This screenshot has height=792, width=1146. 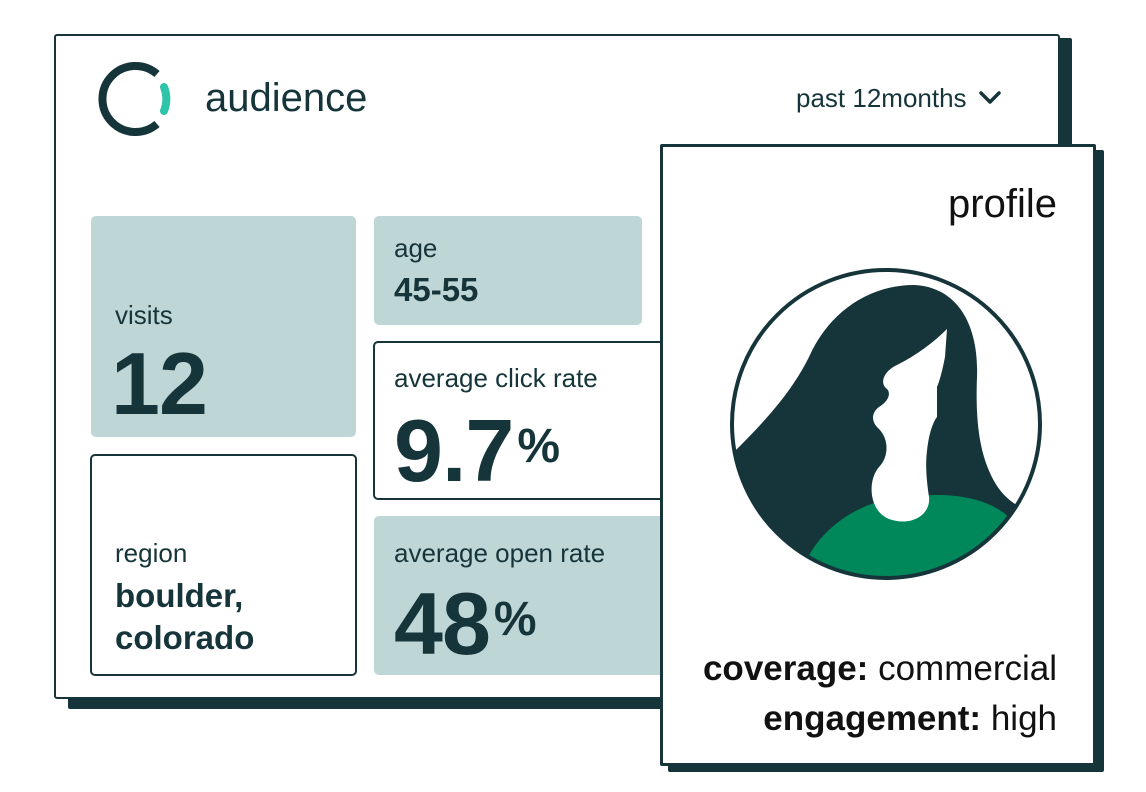 I want to click on open-rate-value: 48%, so click(x=465, y=624).